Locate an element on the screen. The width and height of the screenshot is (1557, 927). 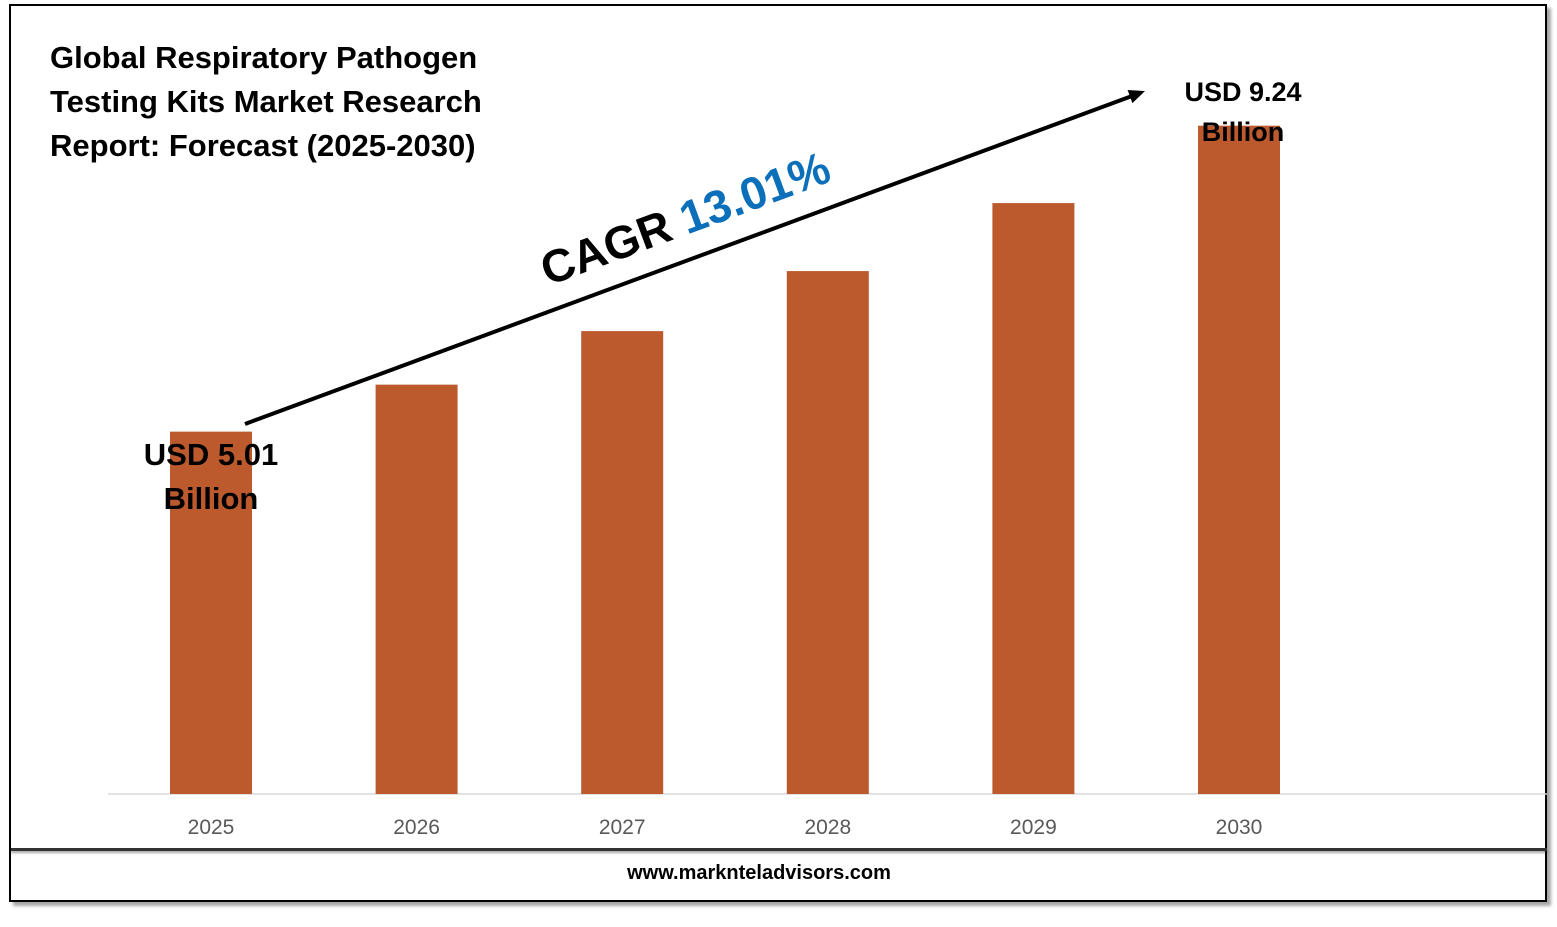
x-tick-label-2028: 2028 is located at coordinates (827, 827).